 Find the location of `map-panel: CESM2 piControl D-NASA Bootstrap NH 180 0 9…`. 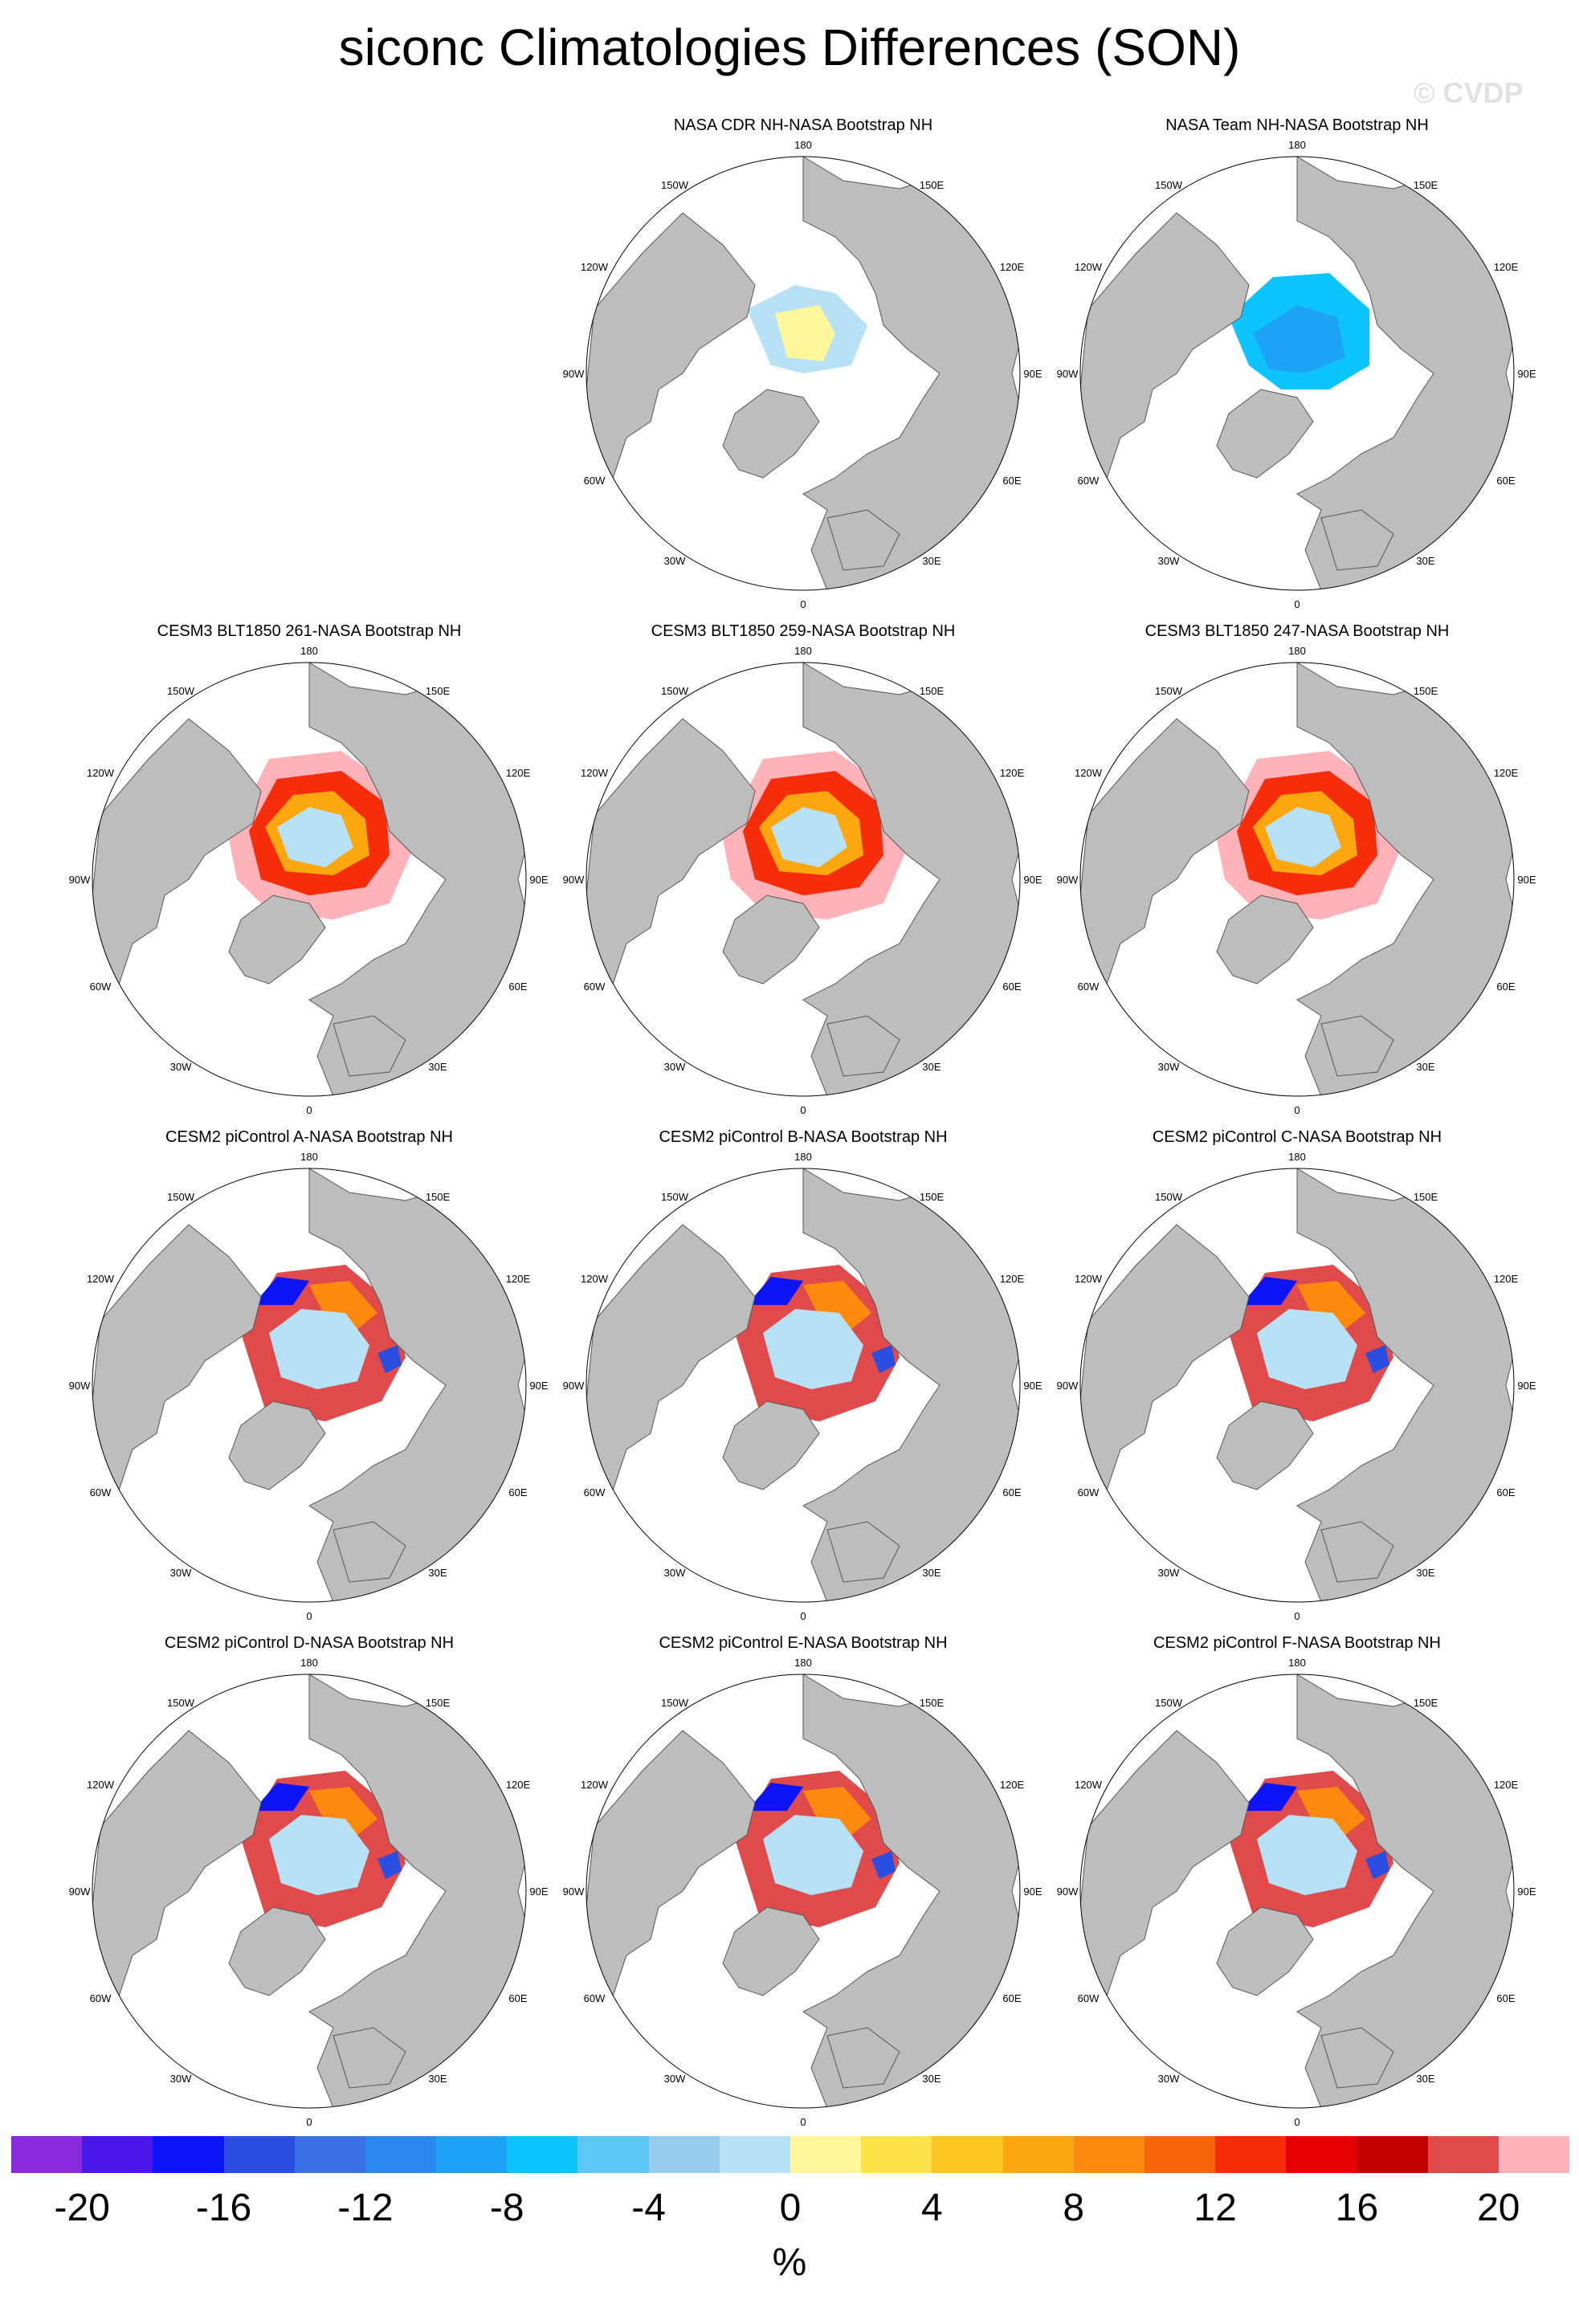

map-panel: CESM2 piControl D-NASA Bootstrap NH 180 0 9… is located at coordinates (309, 1883).